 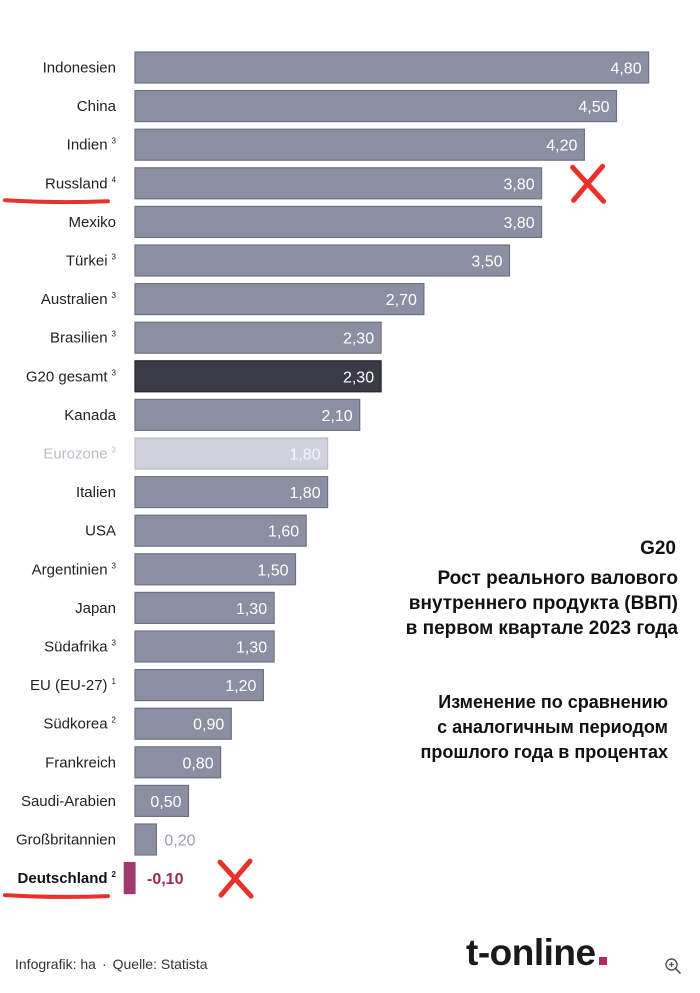 I want to click on brand-dot-icon, so click(x=602, y=961).